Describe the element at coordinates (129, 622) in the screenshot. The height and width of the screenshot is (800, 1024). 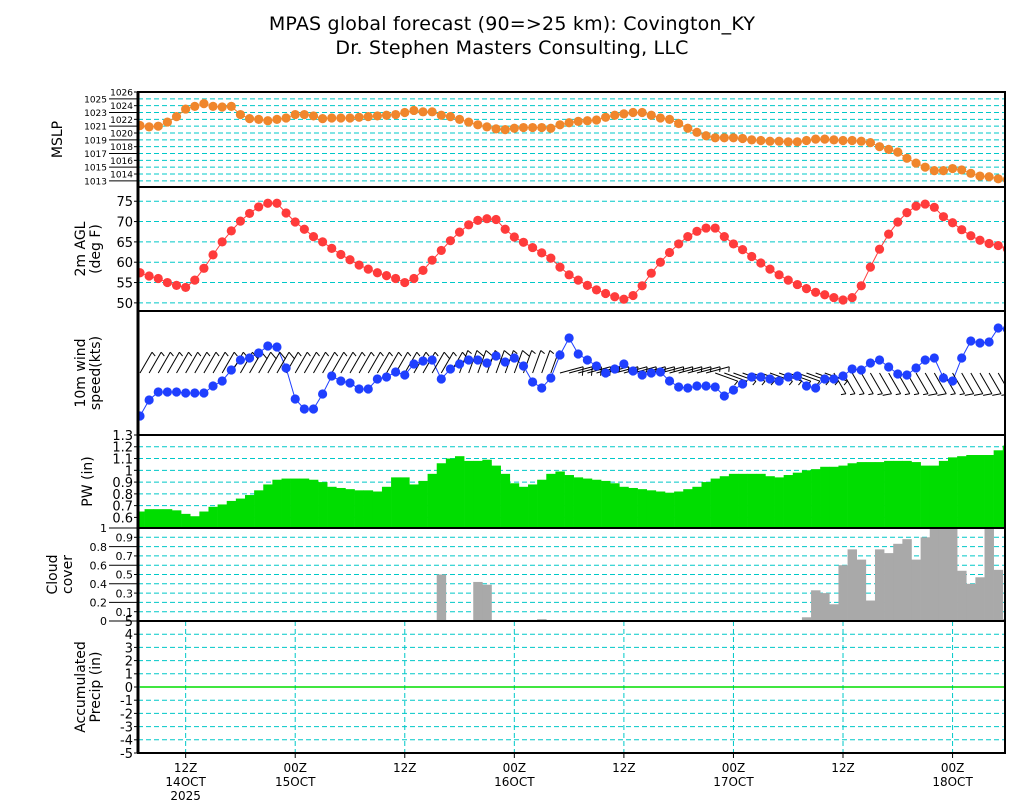
I see `y-tick-label: 5` at that location.